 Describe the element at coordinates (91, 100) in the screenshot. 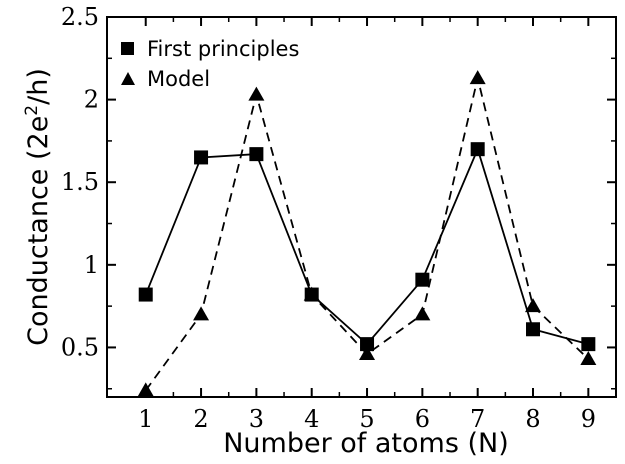

I see `y-tick-label: 2` at that location.